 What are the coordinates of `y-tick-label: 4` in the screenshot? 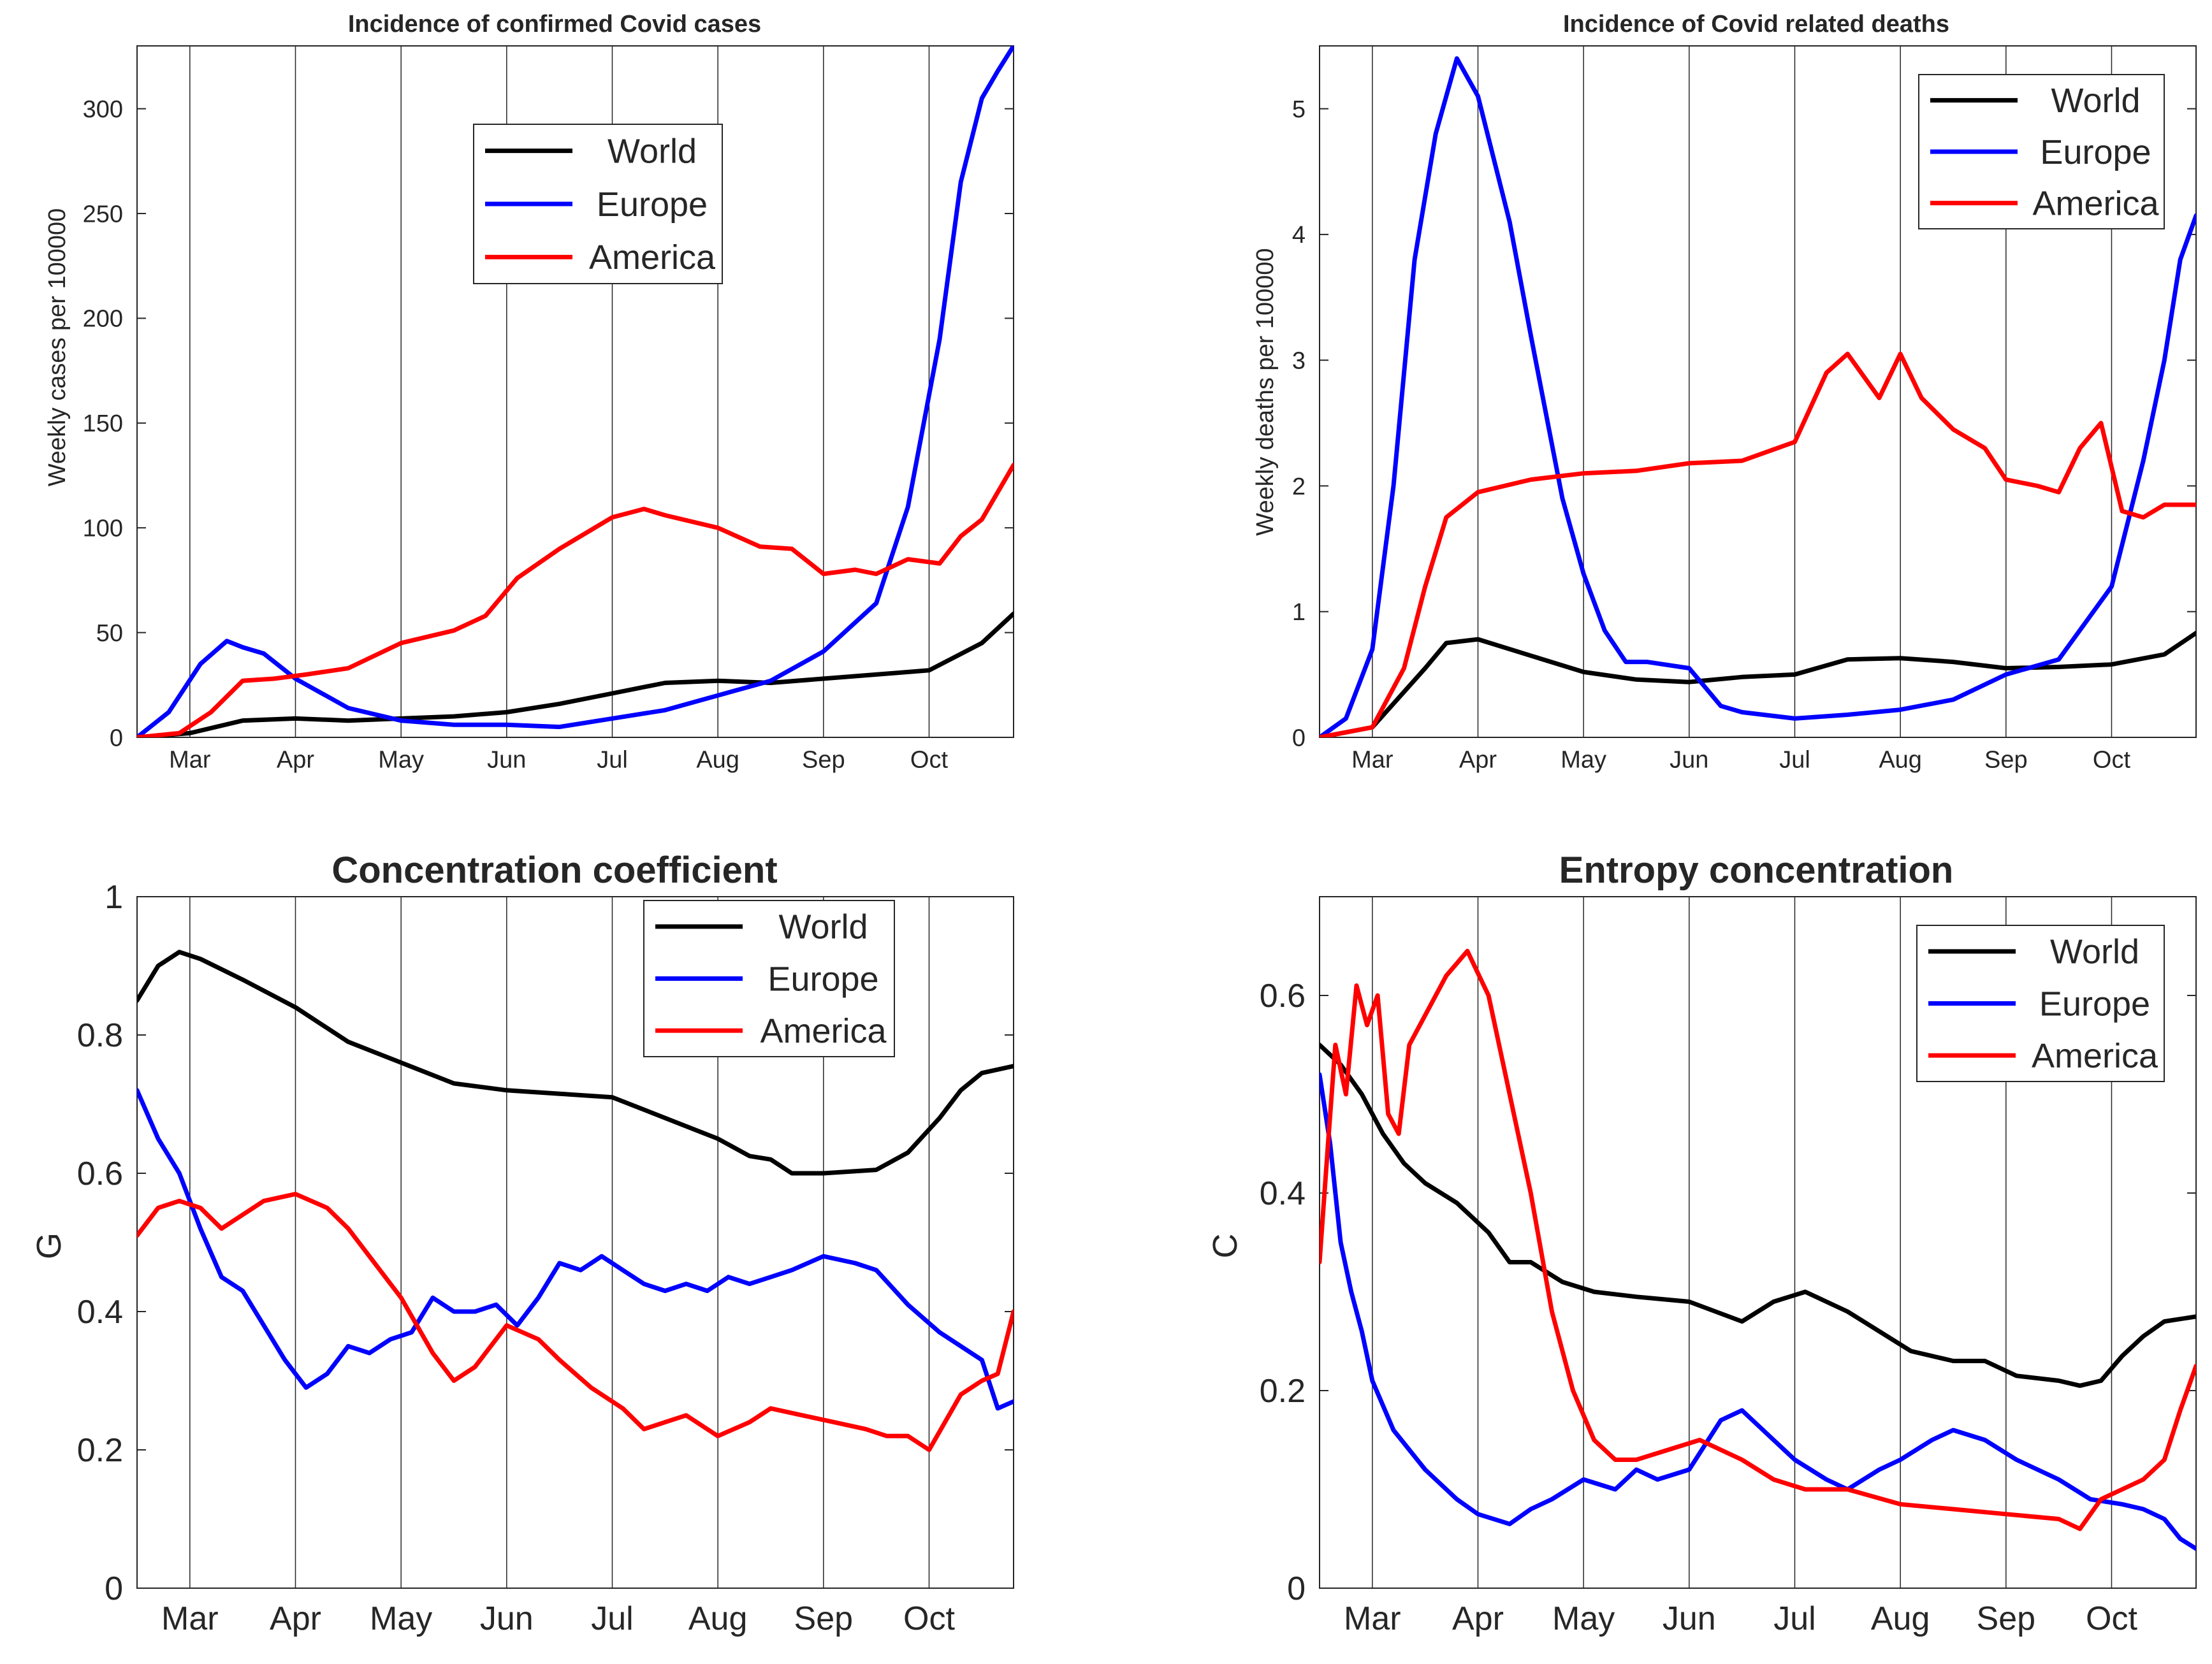 It's located at (1299, 235).